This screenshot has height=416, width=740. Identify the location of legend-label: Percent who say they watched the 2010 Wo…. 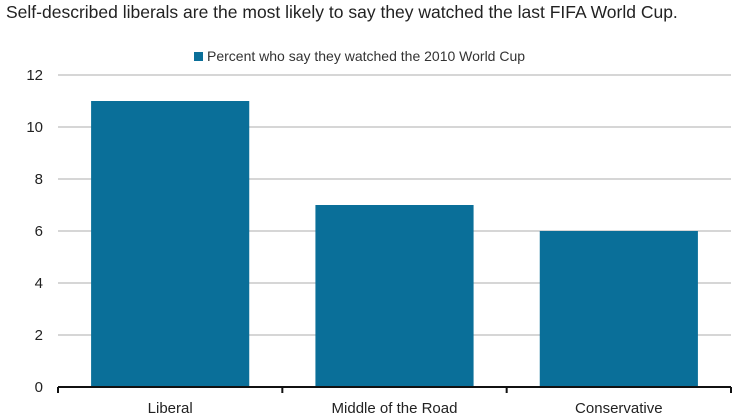
(366, 56).